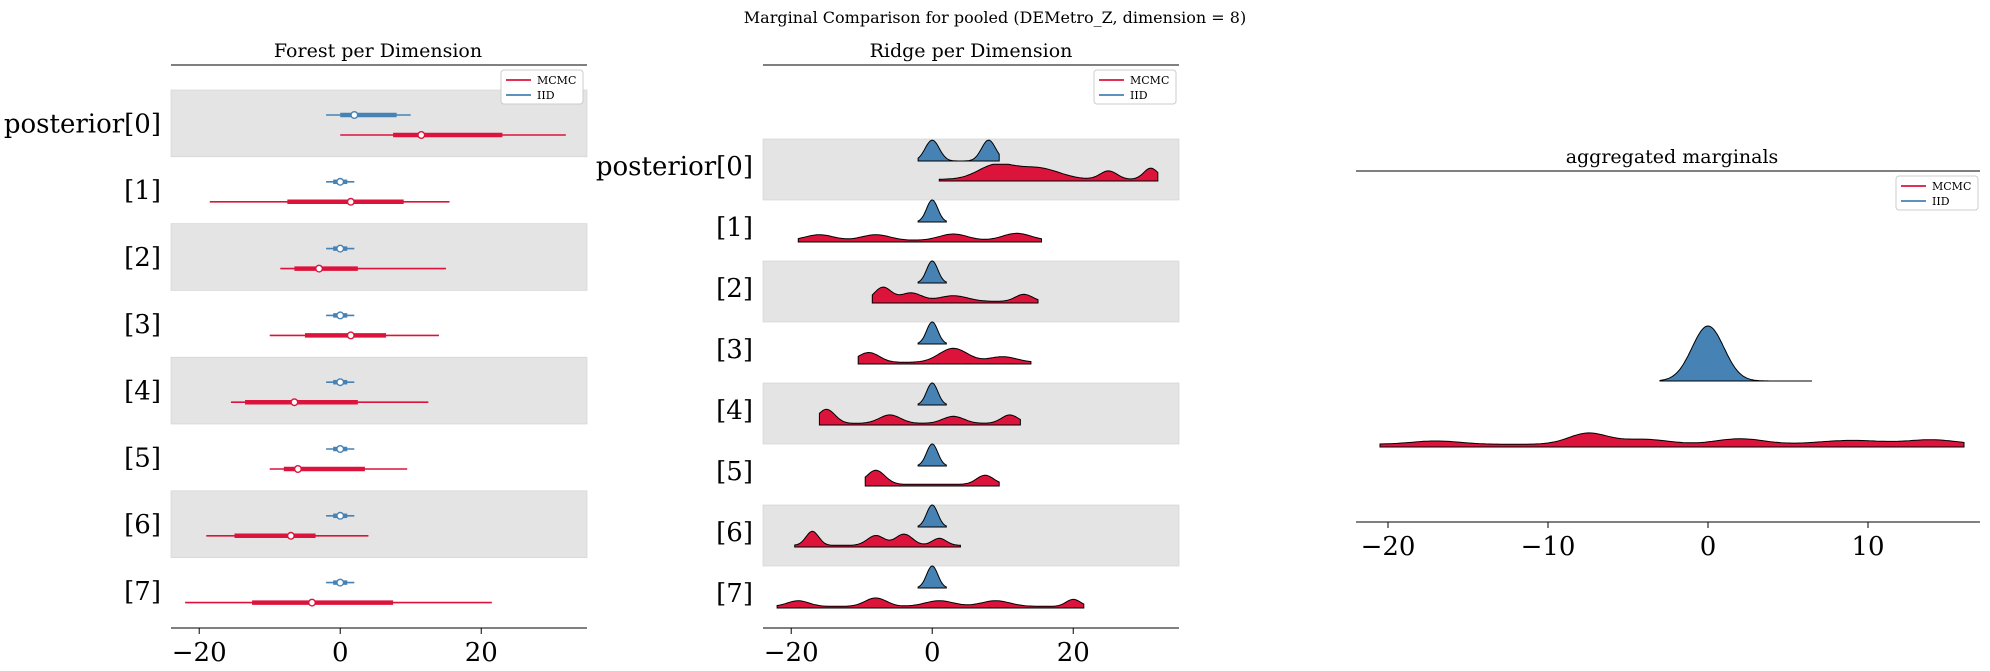 This screenshot has width=1990, height=671. Describe the element at coordinates (734, 289) in the screenshot. I see `ridge-row-label: [2]` at that location.